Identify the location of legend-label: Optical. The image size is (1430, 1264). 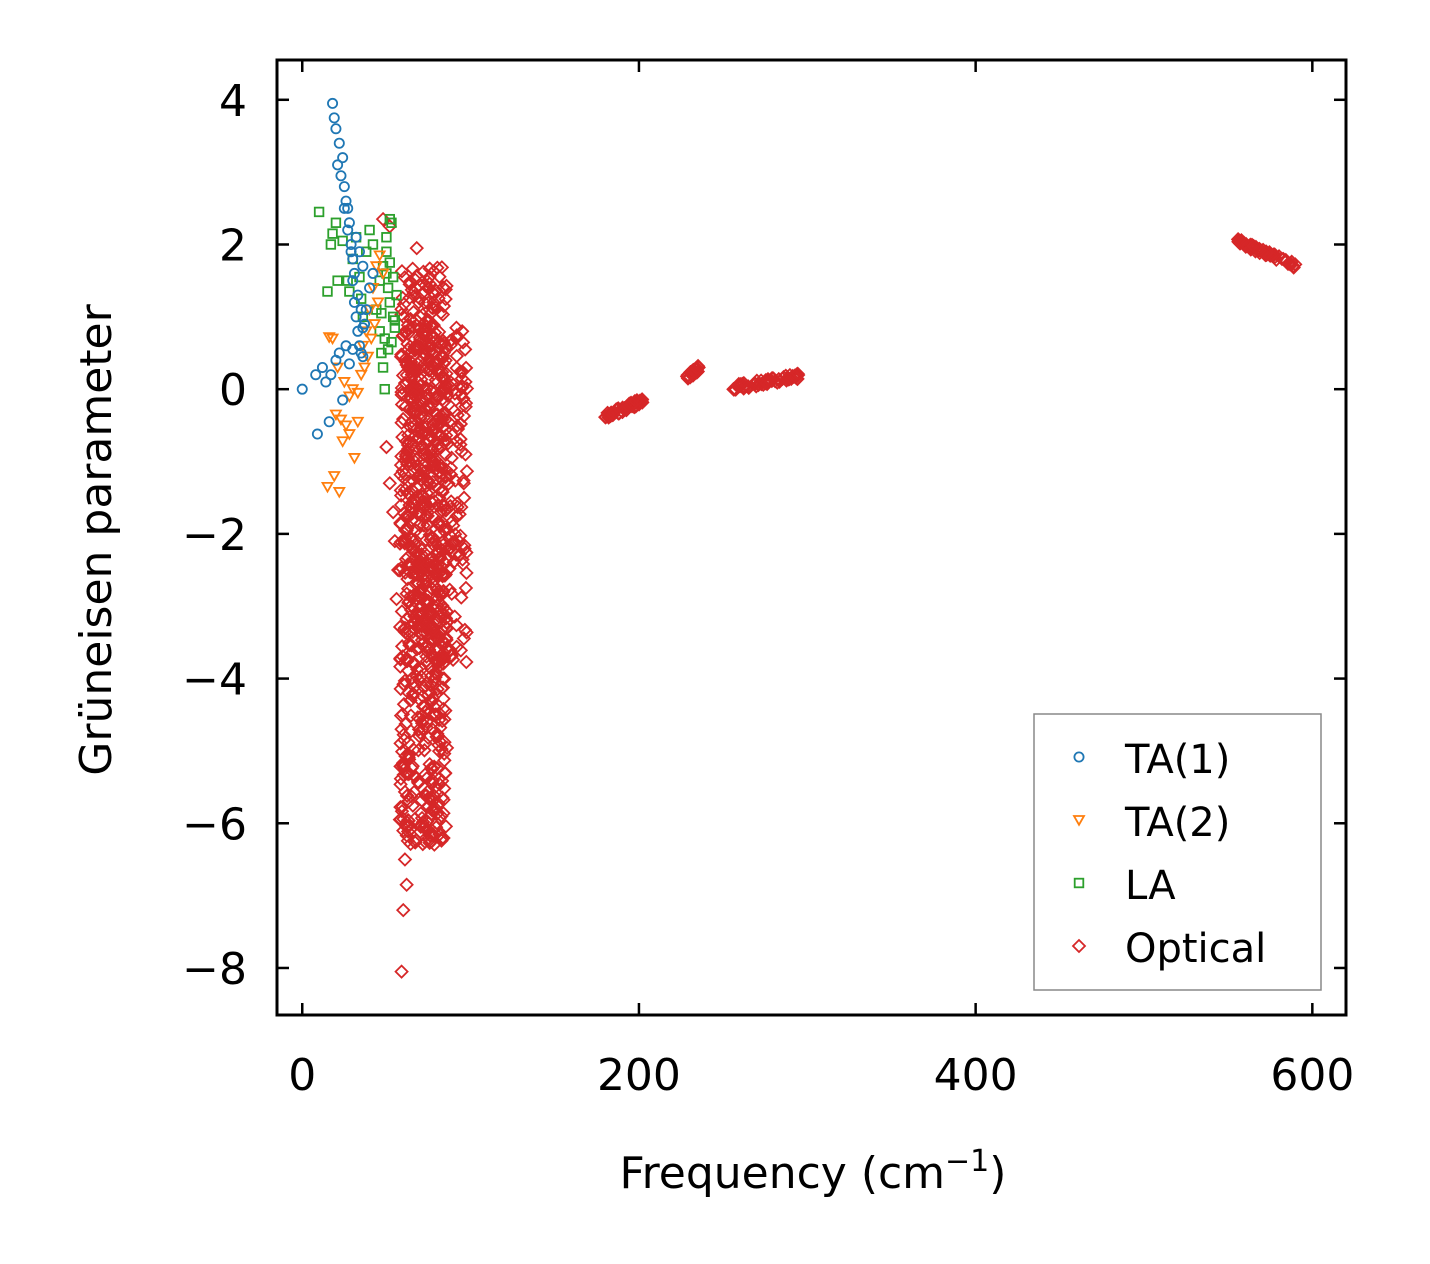
(1195, 949).